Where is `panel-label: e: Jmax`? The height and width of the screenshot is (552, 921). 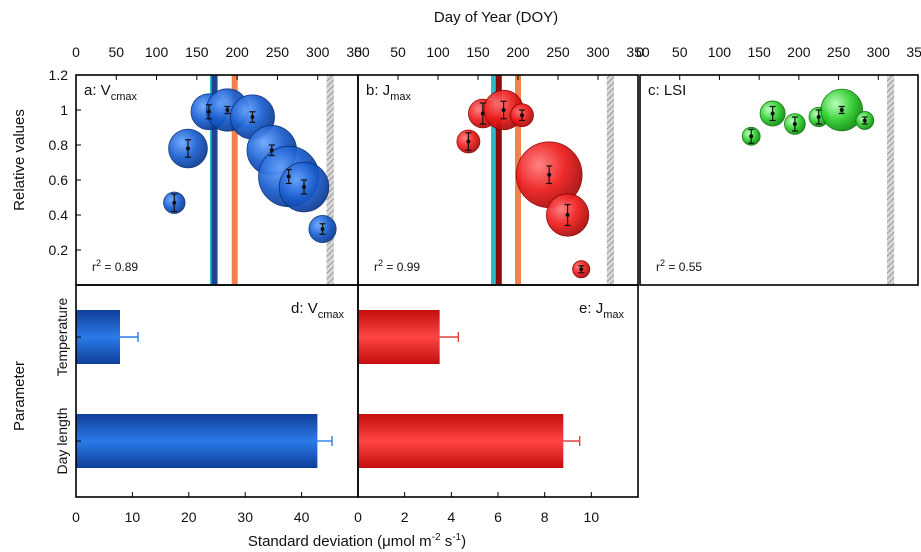 panel-label: e: Jmax is located at coordinates (601, 310).